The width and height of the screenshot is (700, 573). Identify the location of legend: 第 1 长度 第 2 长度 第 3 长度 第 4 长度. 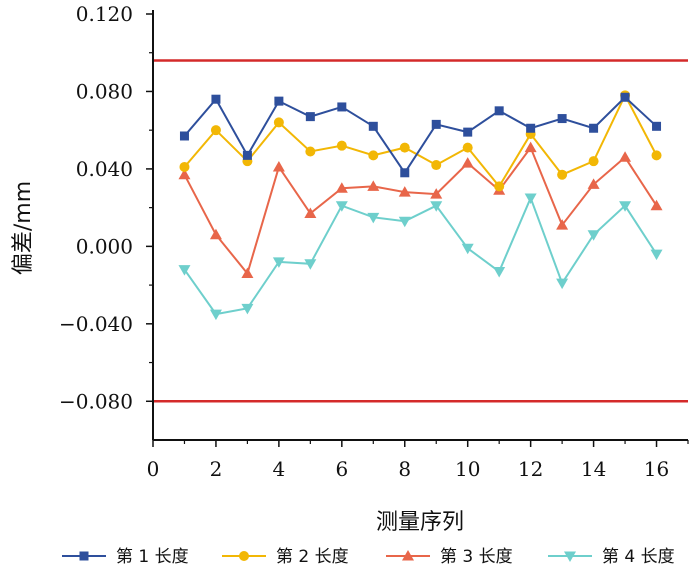
(368, 557).